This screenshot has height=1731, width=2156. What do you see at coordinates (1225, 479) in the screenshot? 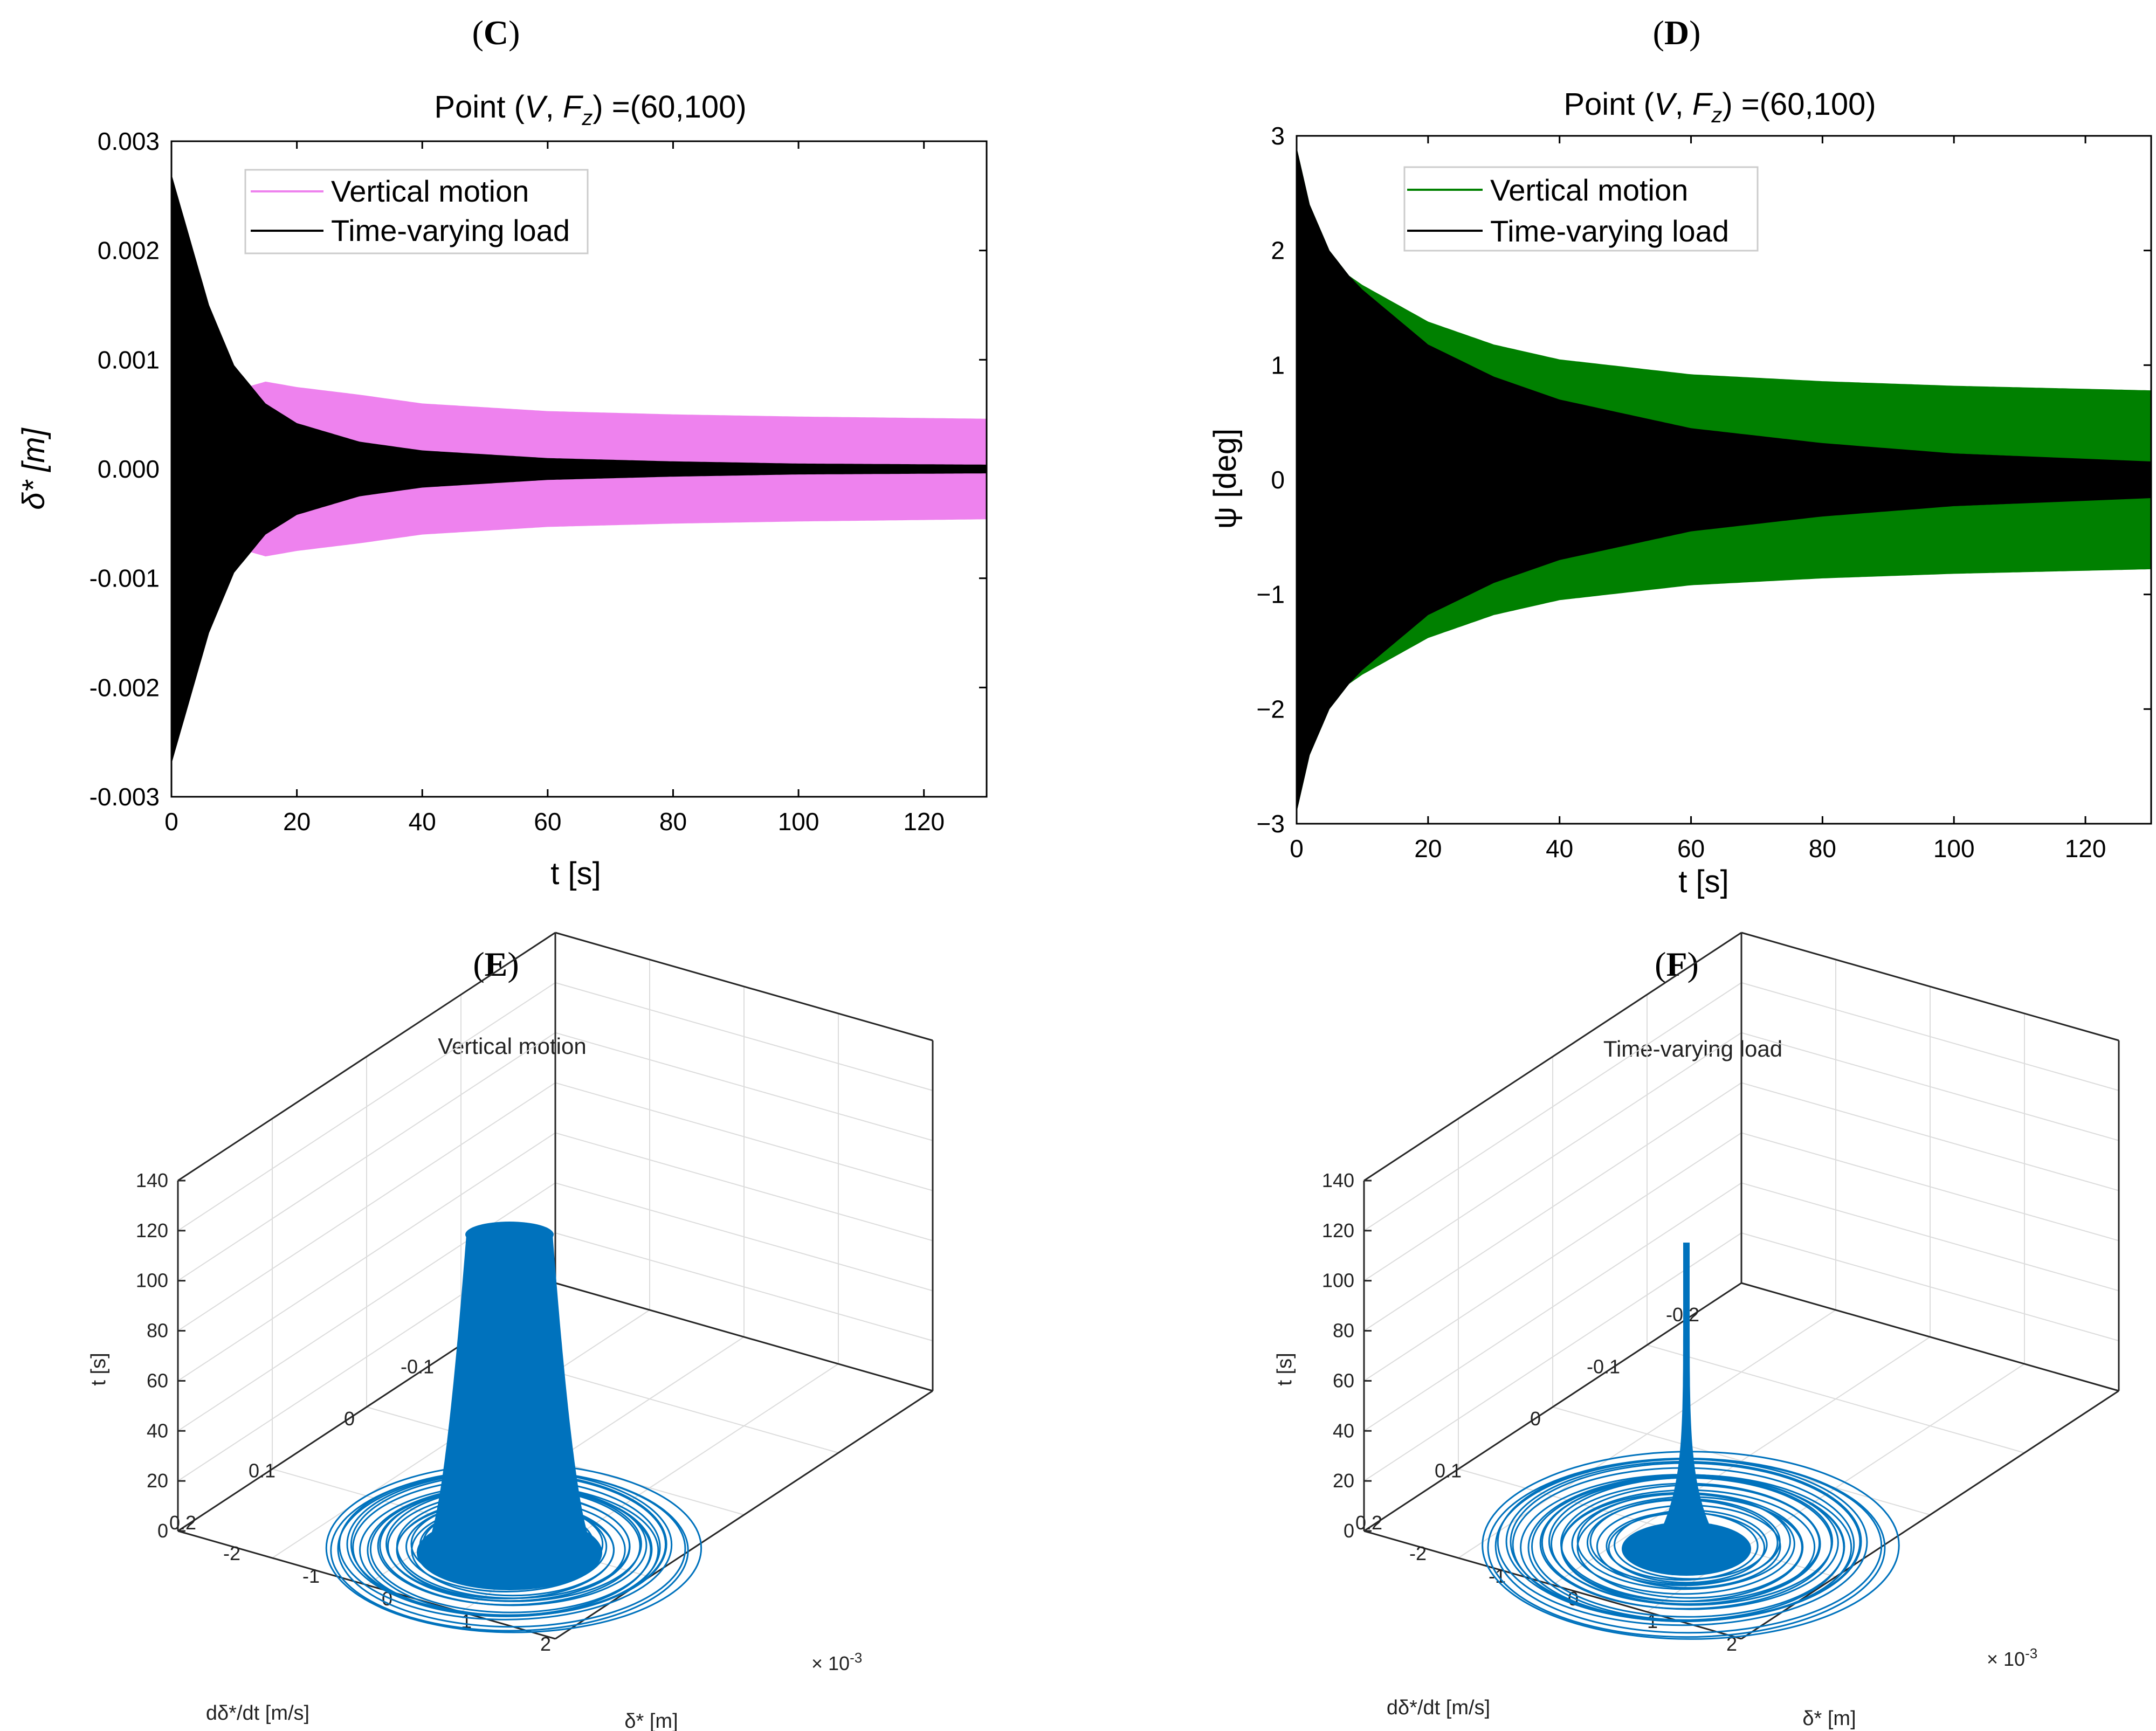
I see `chart-d-ylabel: ψ [deg]` at bounding box center [1225, 479].